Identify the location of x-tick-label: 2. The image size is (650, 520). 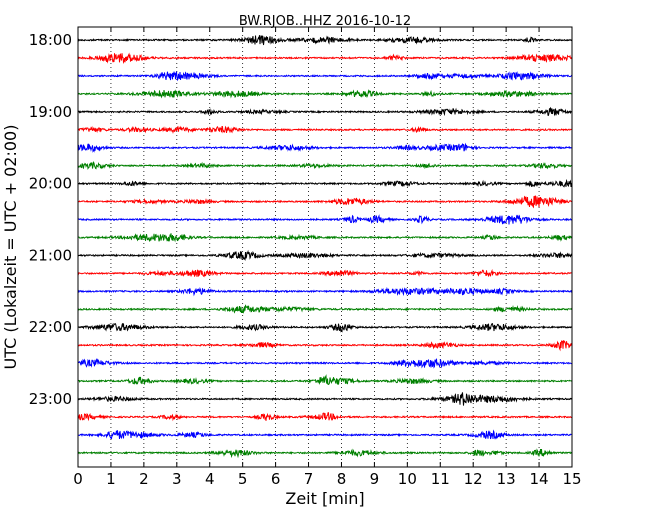
(144, 479).